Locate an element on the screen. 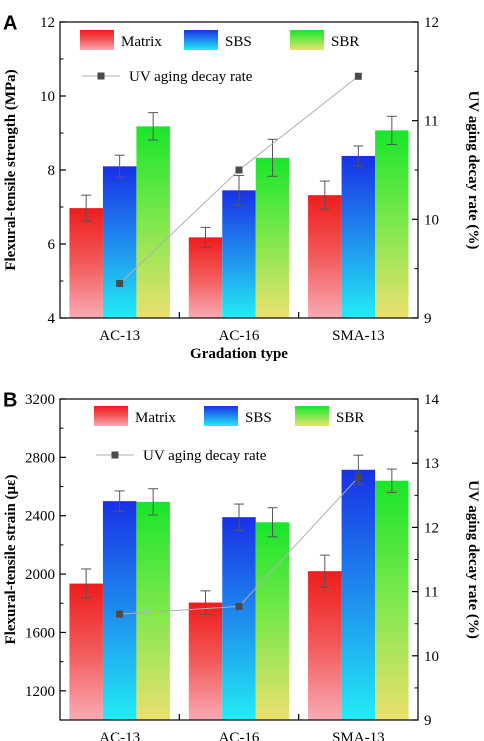 This screenshot has height=741, width=484. panel-b-letter: B is located at coordinates (10, 401).